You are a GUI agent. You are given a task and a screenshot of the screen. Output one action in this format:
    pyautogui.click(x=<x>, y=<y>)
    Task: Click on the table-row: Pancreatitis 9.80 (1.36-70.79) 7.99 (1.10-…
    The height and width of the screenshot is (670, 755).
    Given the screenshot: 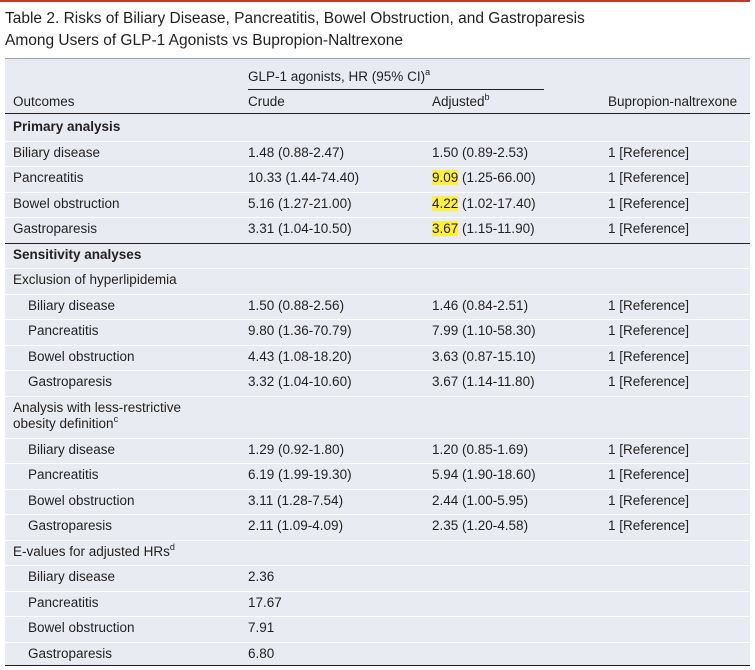 What is the action you would take?
    pyautogui.click(x=377, y=333)
    